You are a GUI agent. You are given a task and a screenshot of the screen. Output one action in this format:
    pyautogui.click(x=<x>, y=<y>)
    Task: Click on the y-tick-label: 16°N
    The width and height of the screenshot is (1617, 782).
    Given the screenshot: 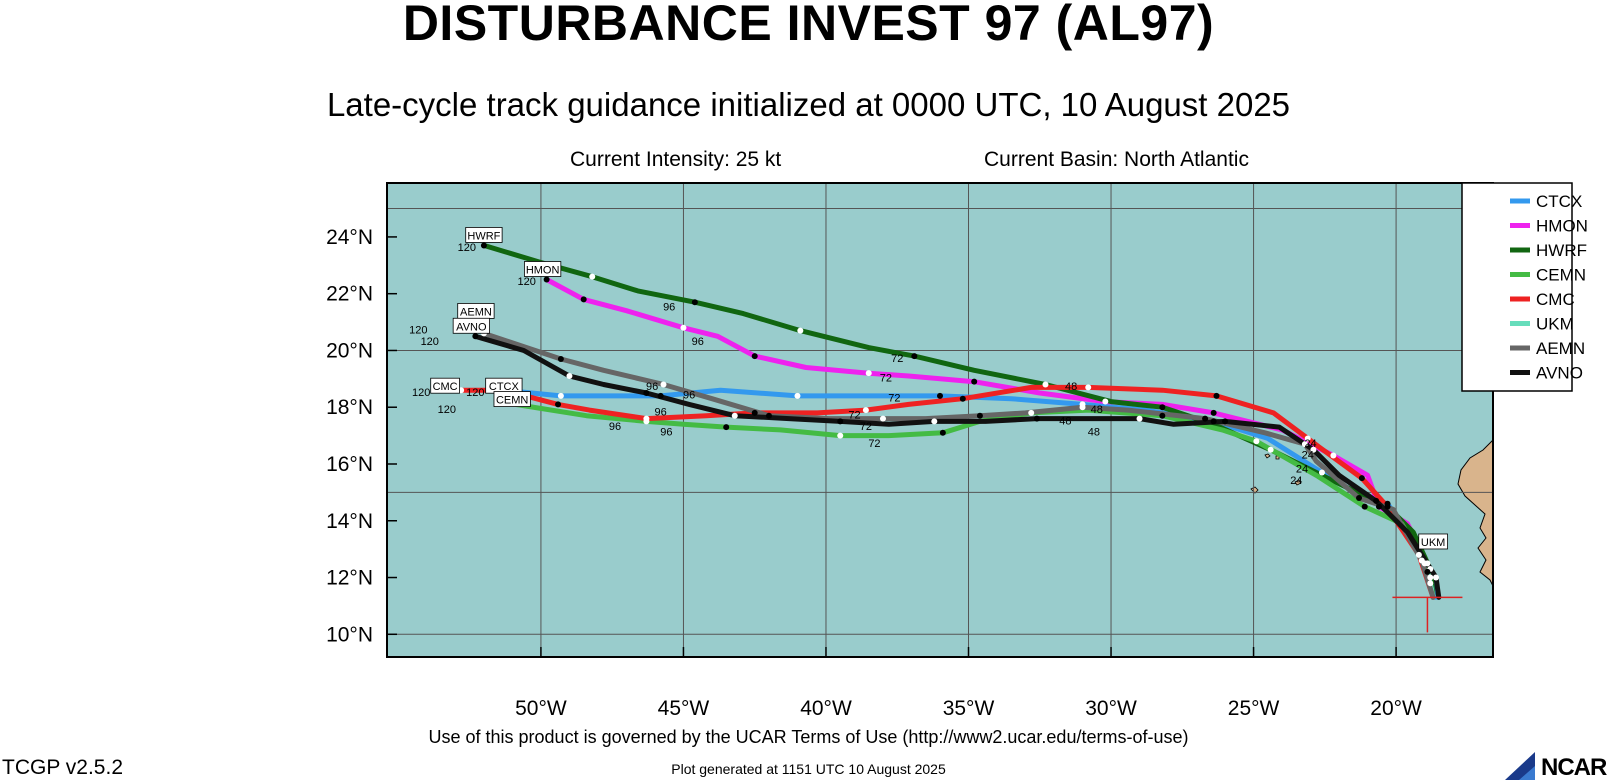 What is the action you would take?
    pyautogui.click(x=349, y=464)
    